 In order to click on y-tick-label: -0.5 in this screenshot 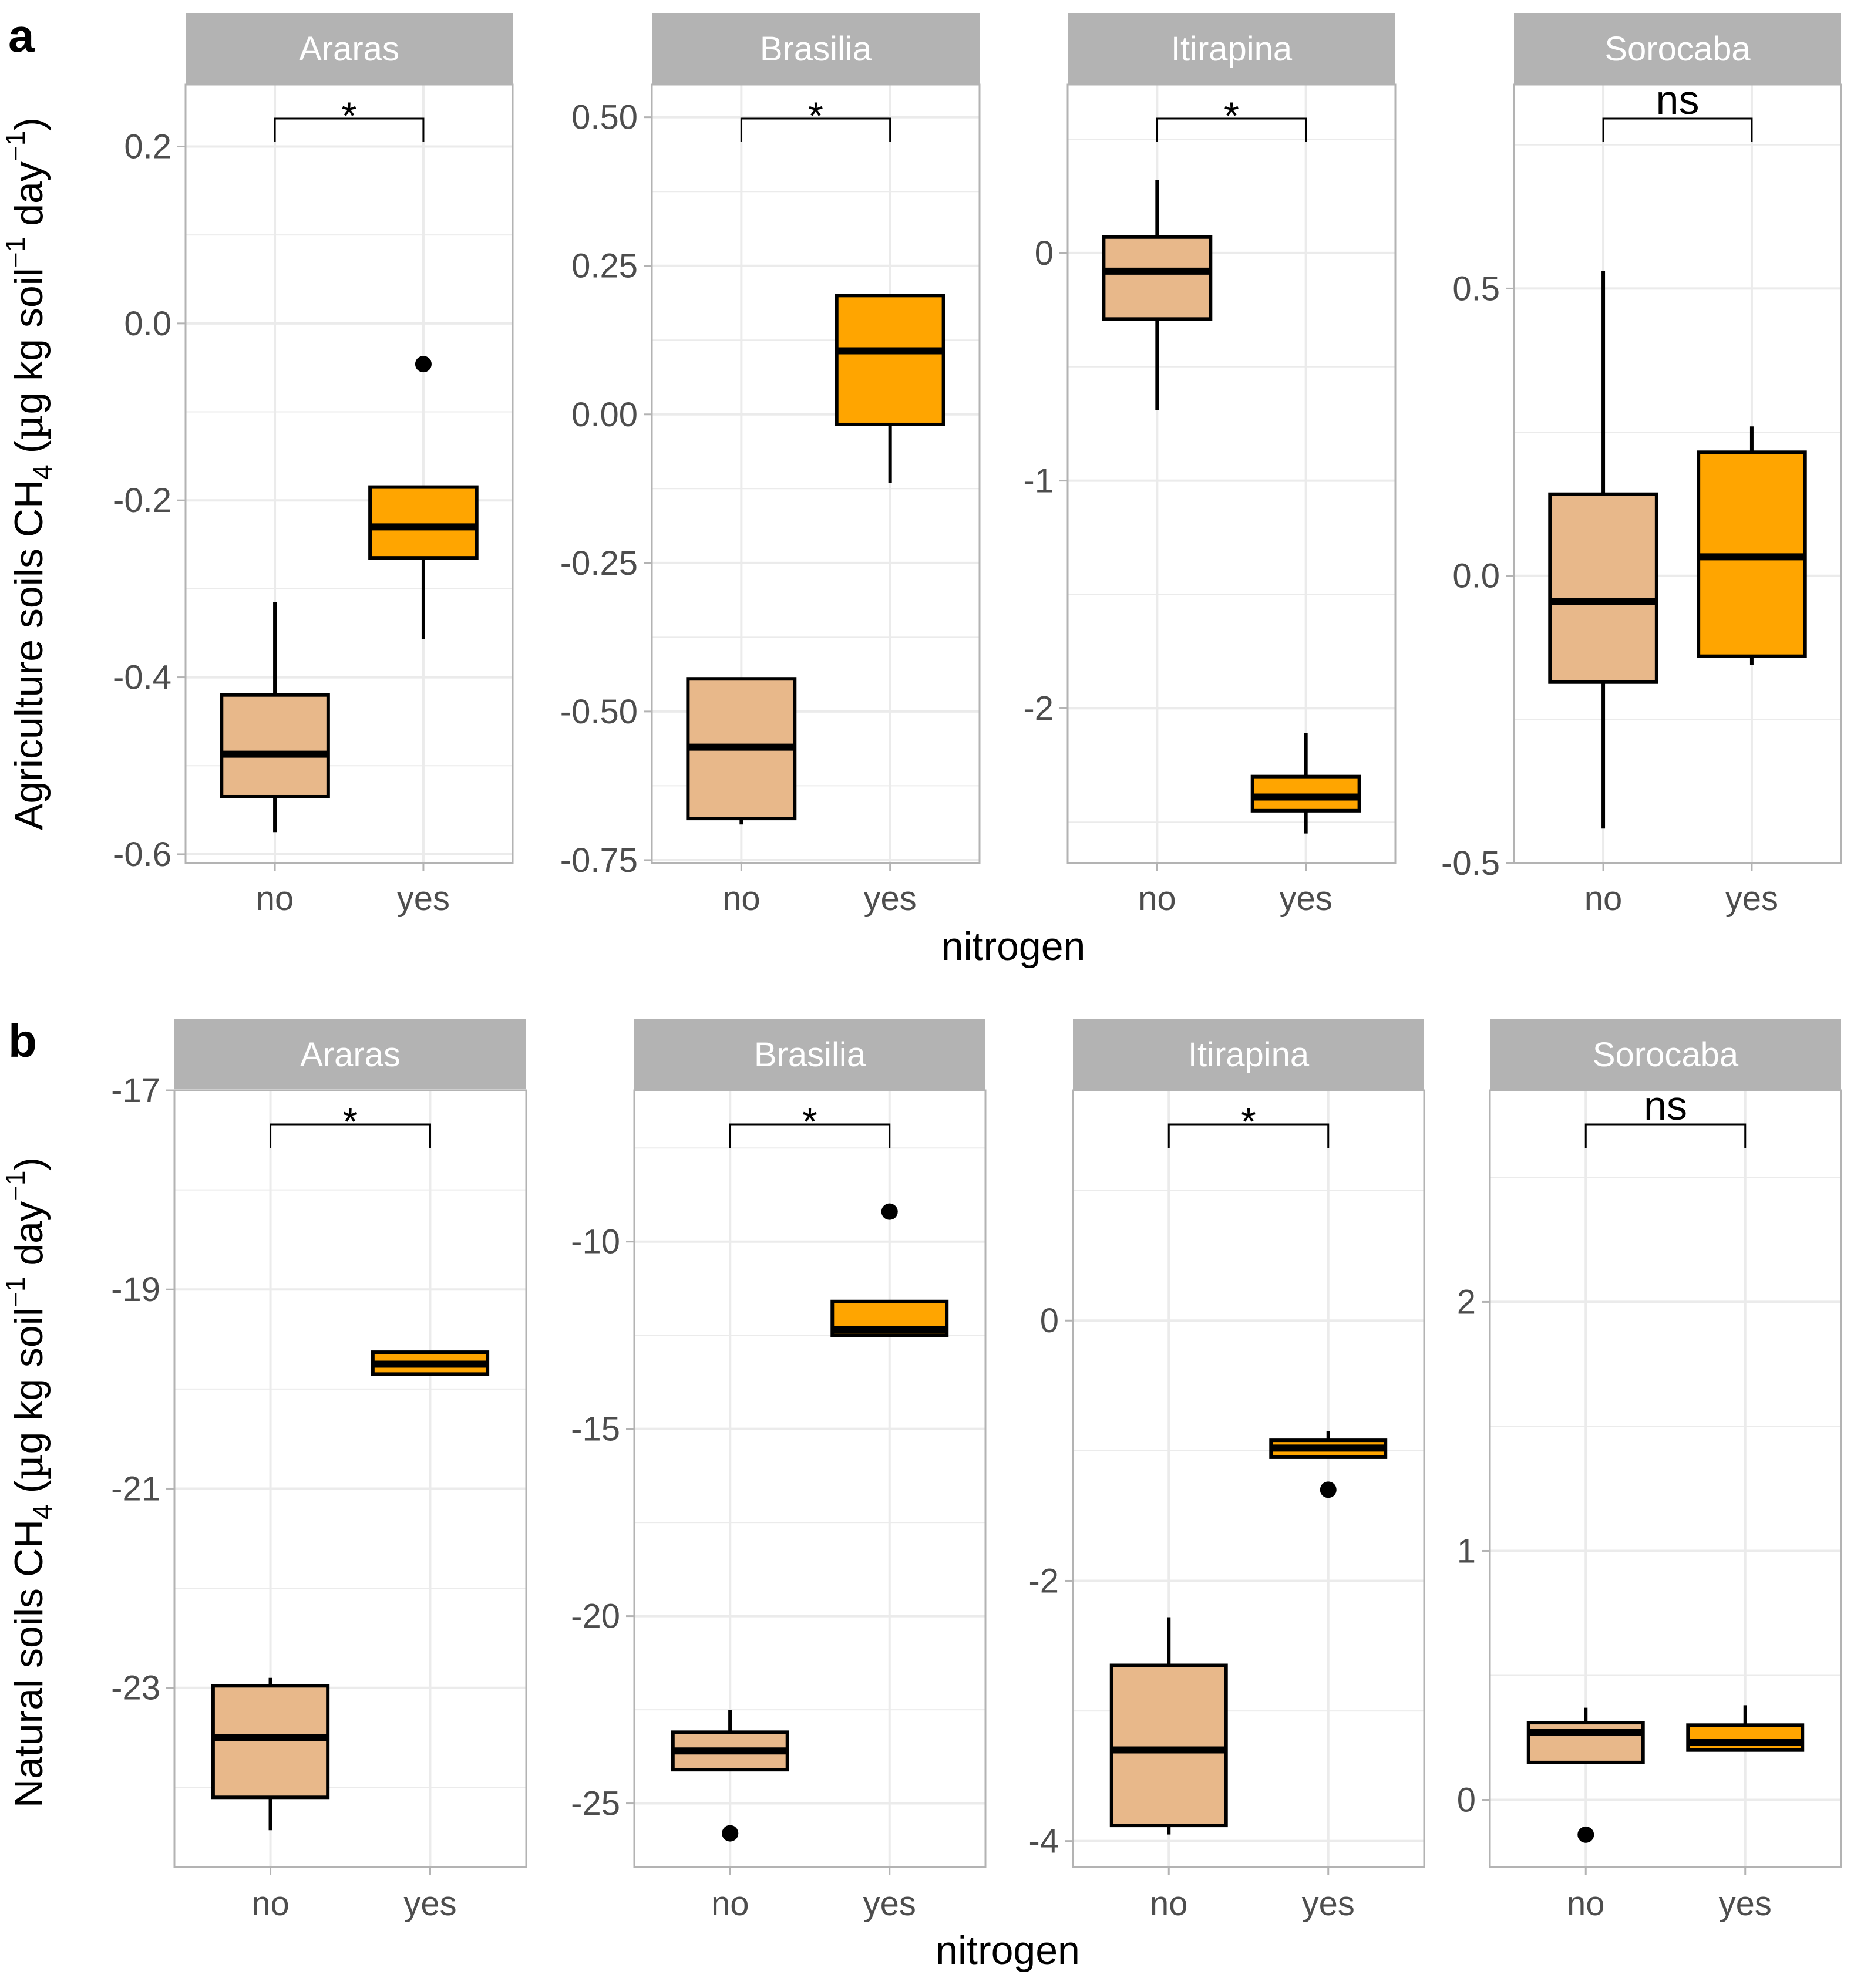, I will do `click(1470, 863)`.